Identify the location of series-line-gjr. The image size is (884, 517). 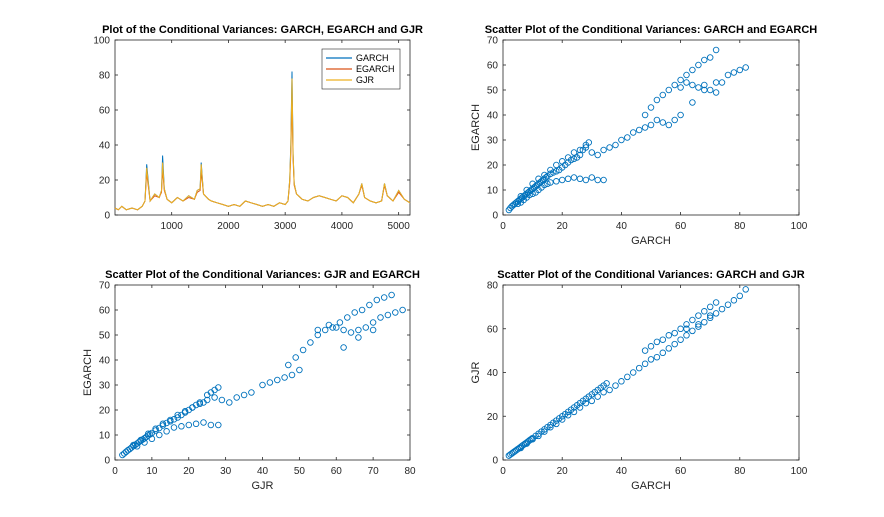
(262, 144).